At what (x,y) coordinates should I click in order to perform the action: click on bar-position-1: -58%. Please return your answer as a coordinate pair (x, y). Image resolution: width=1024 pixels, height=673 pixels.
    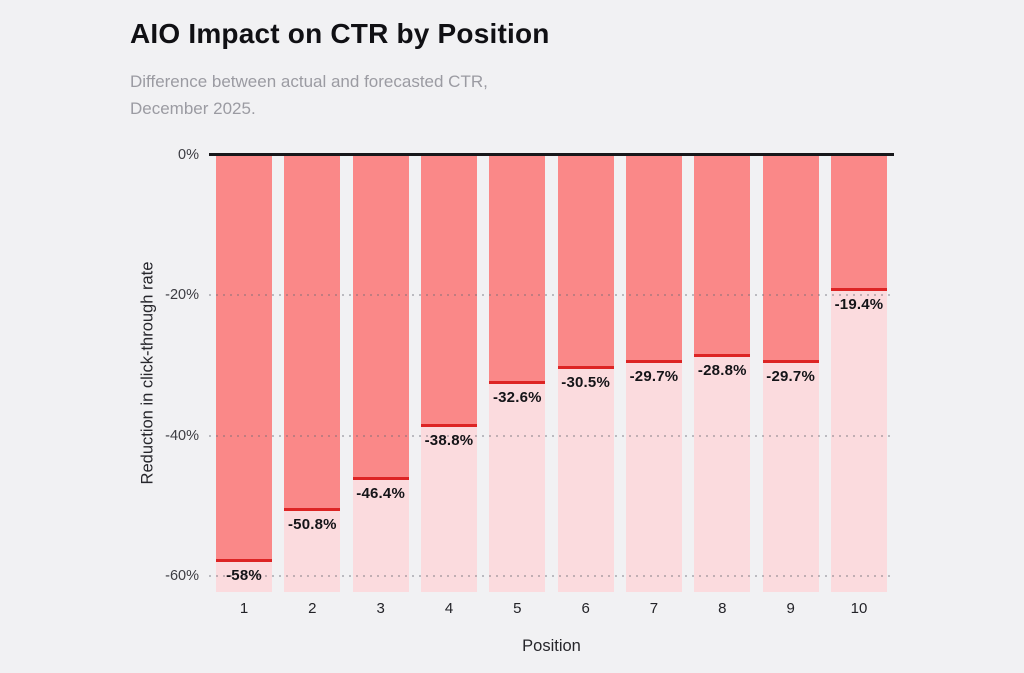
    Looking at the image, I should click on (244, 373).